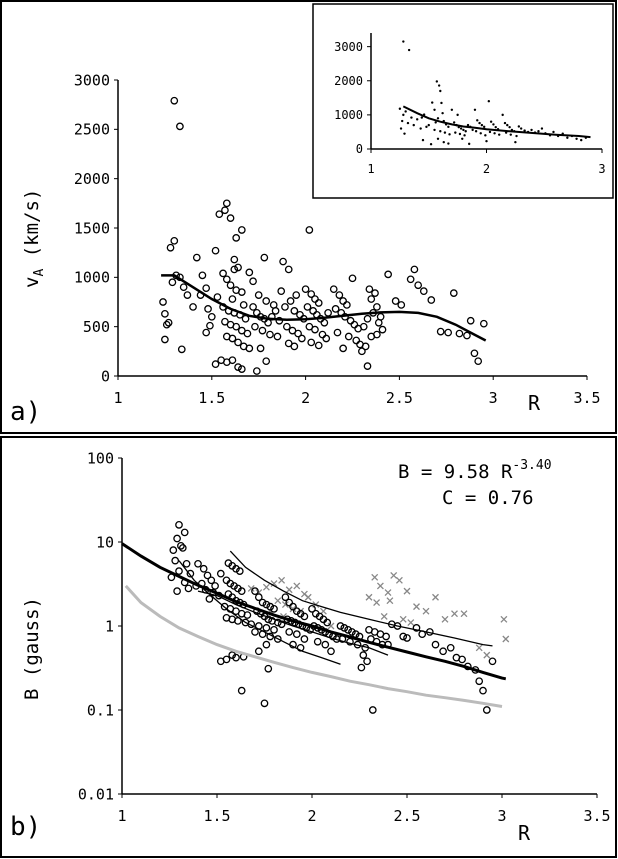  I want to click on panel-a-y-tick-label: 500, so click(96, 327).